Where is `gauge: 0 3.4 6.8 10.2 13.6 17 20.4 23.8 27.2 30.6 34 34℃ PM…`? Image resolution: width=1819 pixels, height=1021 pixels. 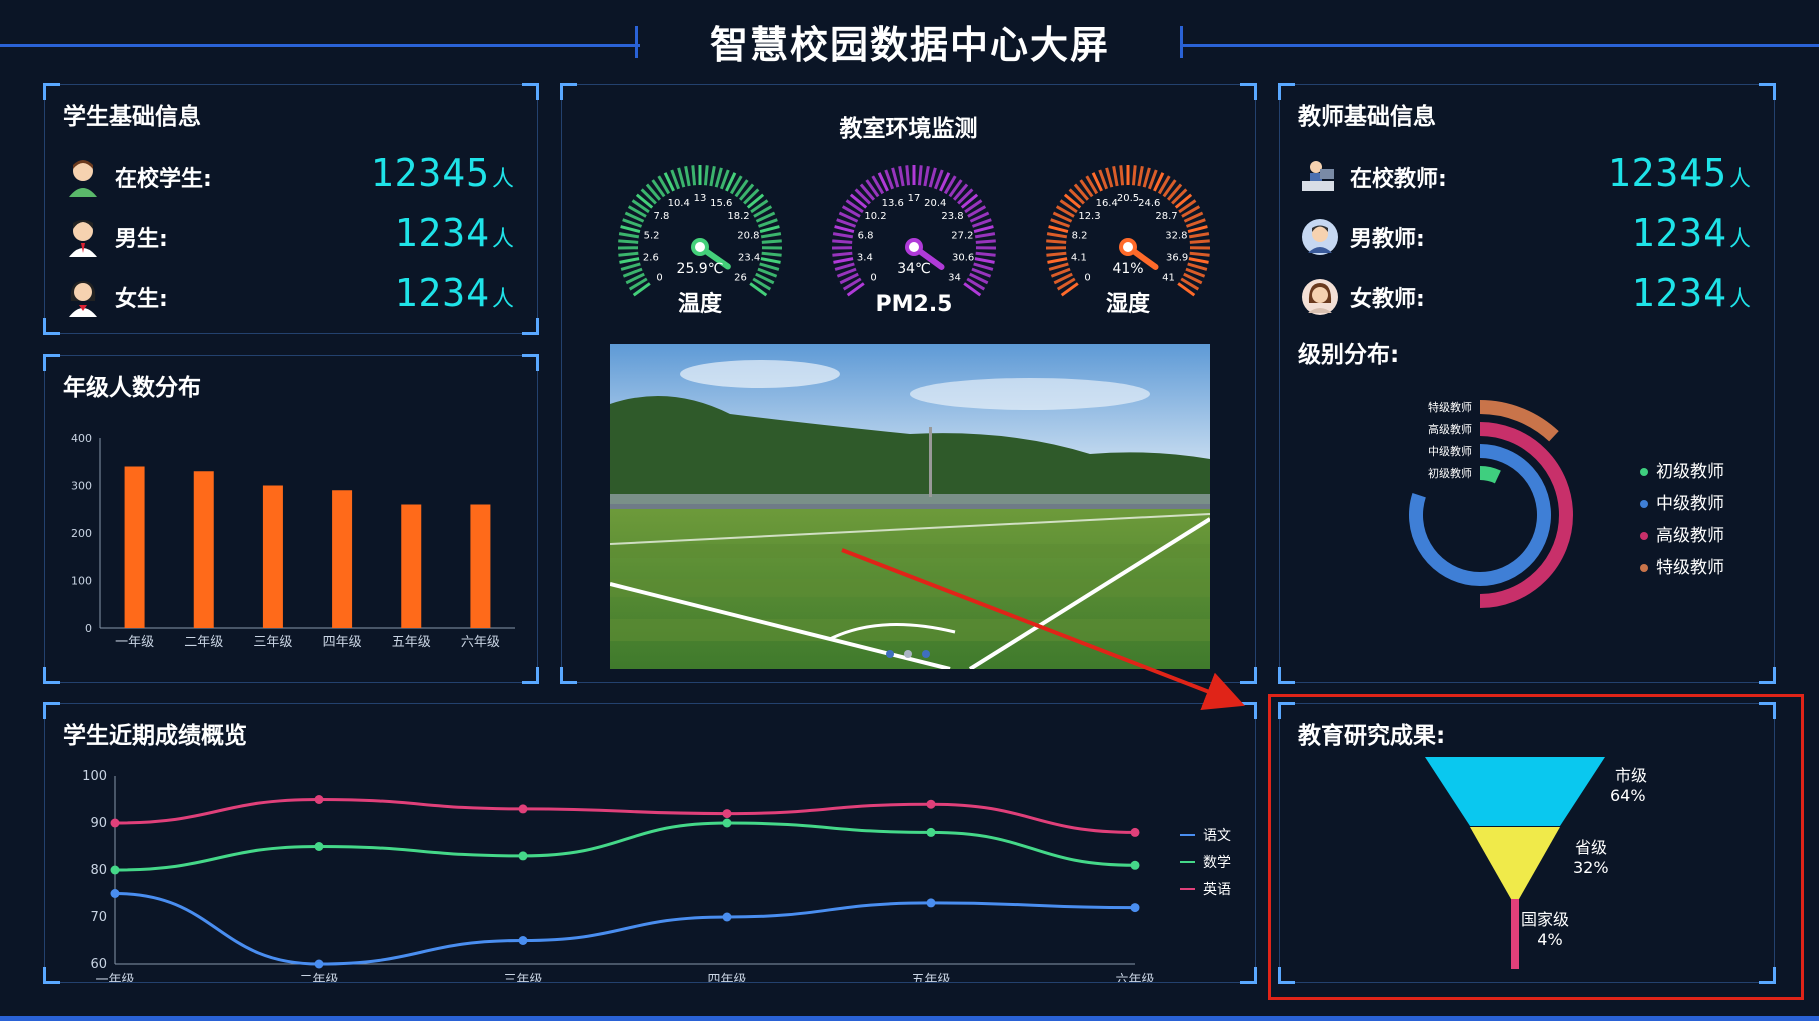
gauge: 0 3.4 6.8 10.2 13.6 17 20.4 23.8 27.2 30.6 34 34℃ PM… is located at coordinates (914, 241).